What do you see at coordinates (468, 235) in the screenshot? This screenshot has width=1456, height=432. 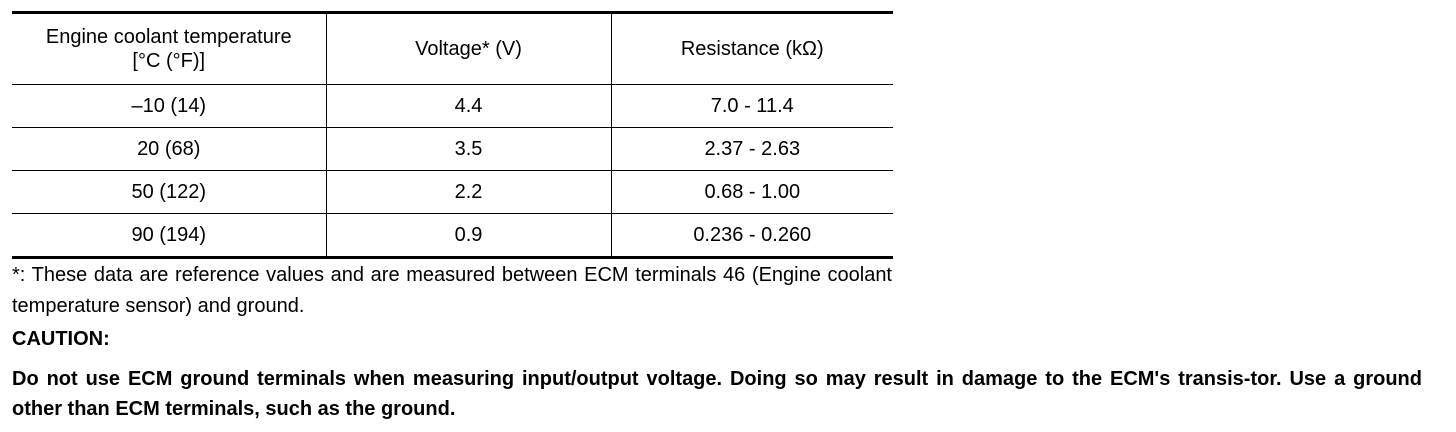 I see `table-cell: 0.9` at bounding box center [468, 235].